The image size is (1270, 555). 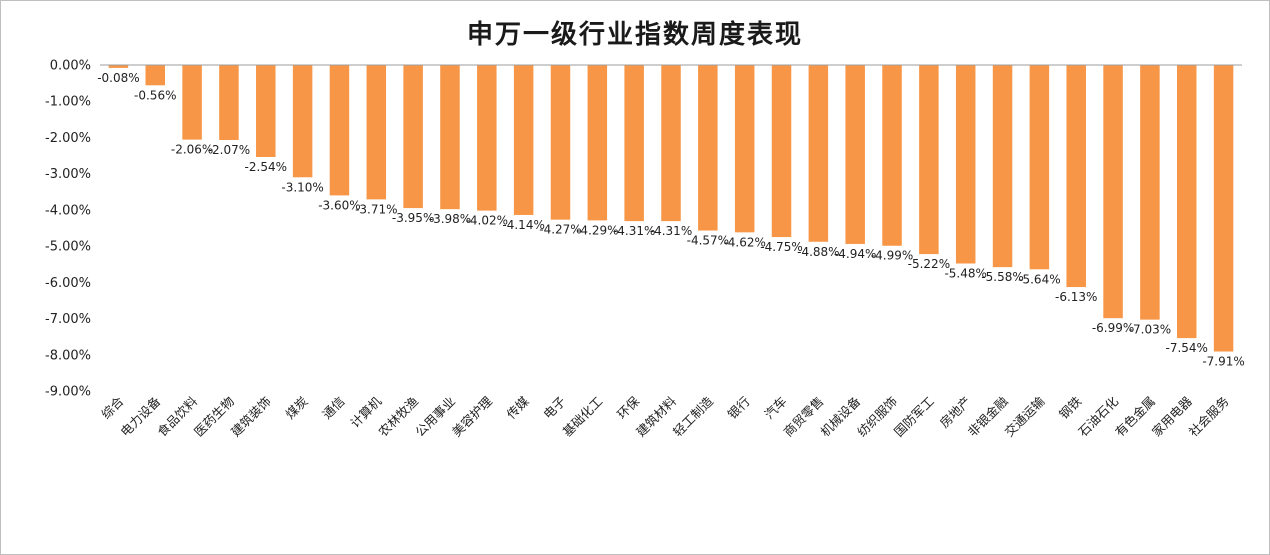 What do you see at coordinates (1070, 407) in the screenshot?
I see `category-label: 钢铁` at bounding box center [1070, 407].